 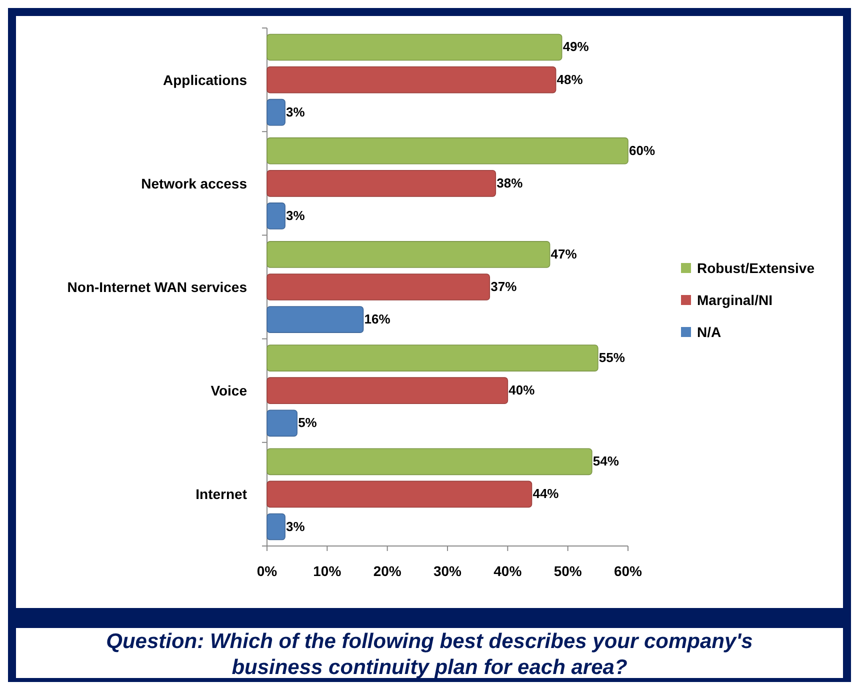 What do you see at coordinates (564, 254) in the screenshot?
I see `data-label: 47%` at bounding box center [564, 254].